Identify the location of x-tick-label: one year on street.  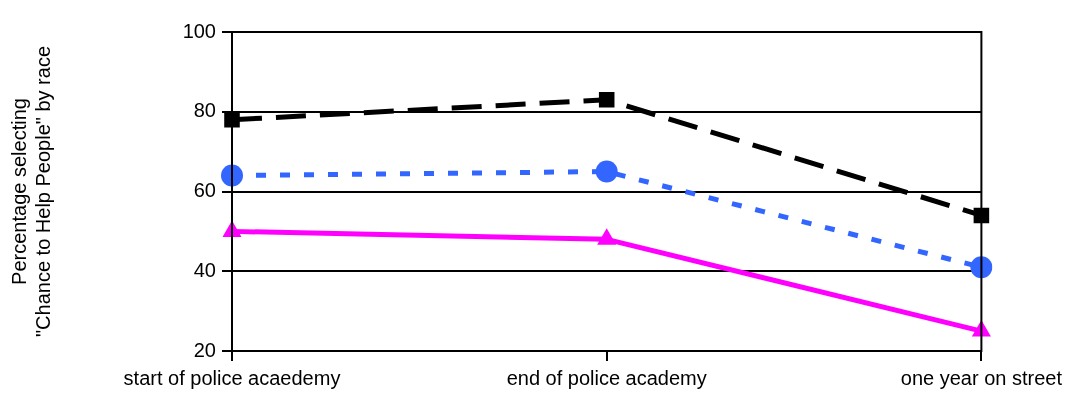
(981, 377).